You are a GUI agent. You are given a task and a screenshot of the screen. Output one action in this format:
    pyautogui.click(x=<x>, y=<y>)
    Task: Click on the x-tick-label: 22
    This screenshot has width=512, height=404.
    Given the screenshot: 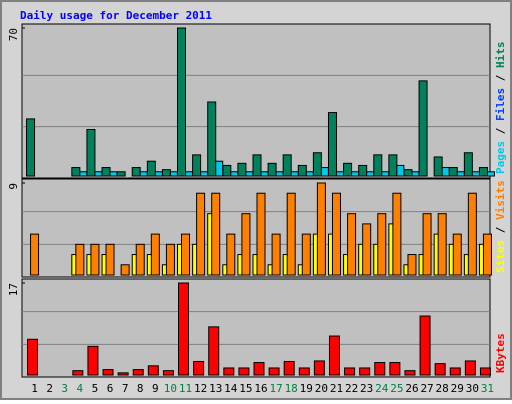 What is the action you would take?
    pyautogui.click(x=351, y=388)
    